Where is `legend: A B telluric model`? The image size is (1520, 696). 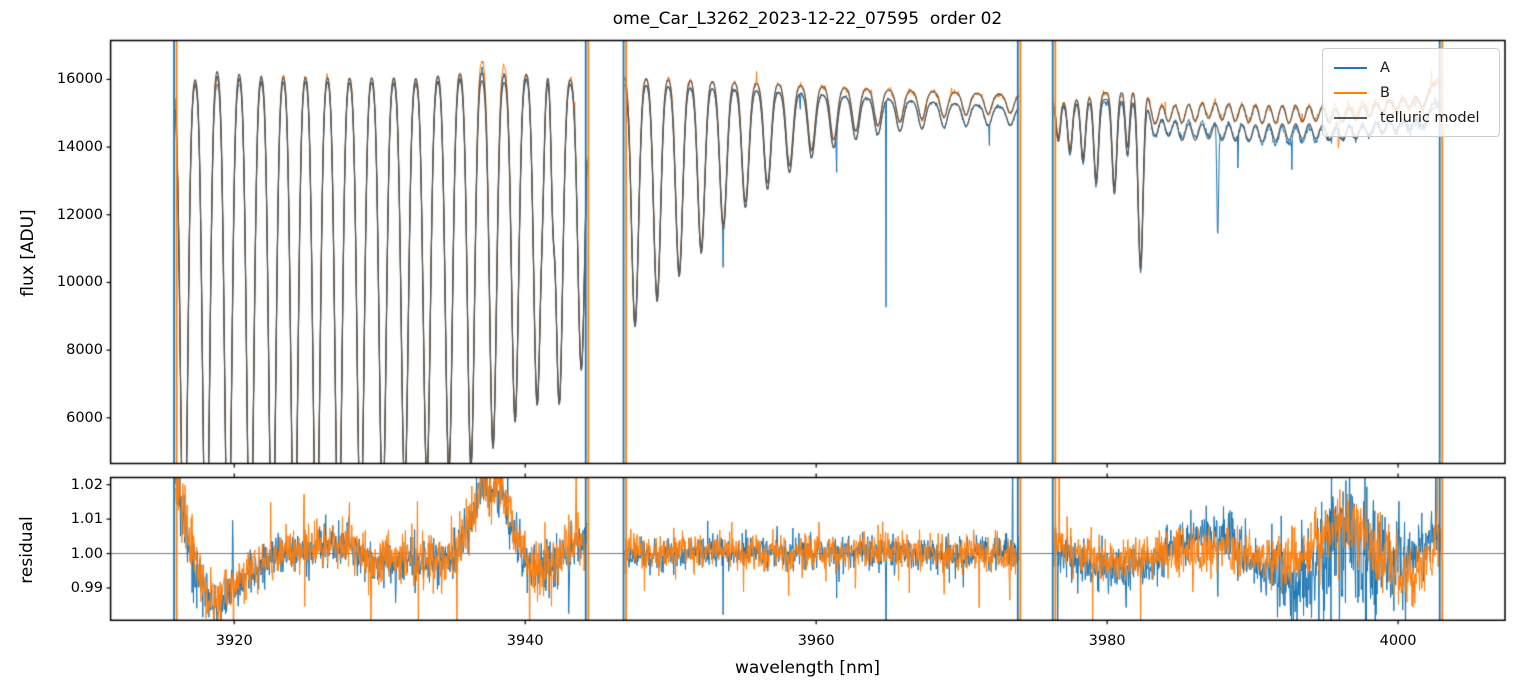 legend: A B telluric model is located at coordinates (1411, 92).